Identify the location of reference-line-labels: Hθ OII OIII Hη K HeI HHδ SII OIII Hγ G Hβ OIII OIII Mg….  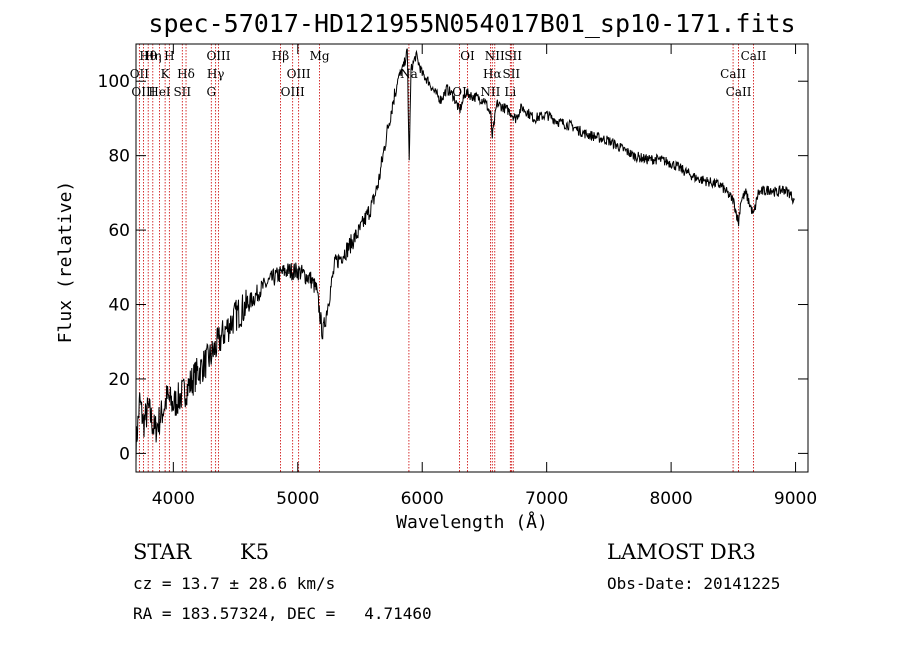
(448, 74).